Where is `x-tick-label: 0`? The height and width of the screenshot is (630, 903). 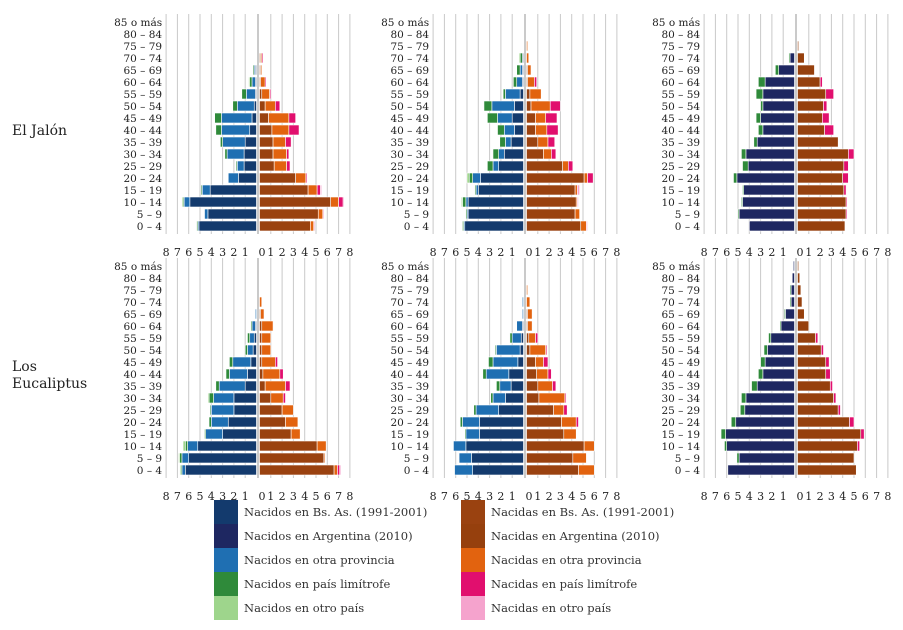
x-tick-label: 0 is located at coordinates (800, 252).